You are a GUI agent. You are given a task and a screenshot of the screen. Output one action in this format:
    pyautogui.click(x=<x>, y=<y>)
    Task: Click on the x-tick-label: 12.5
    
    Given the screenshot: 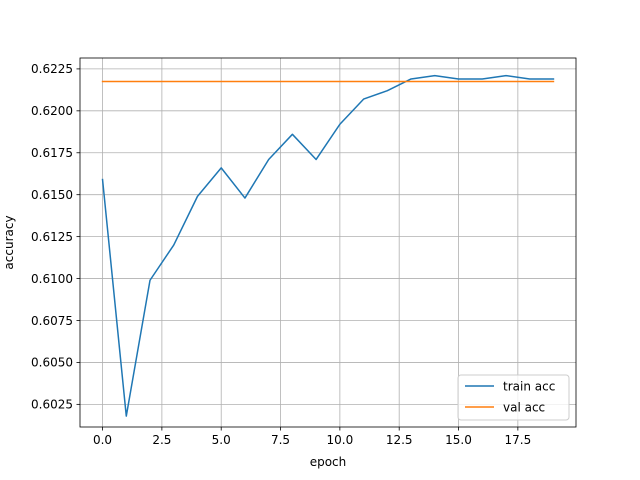 What is the action you would take?
    pyautogui.click(x=399, y=440)
    